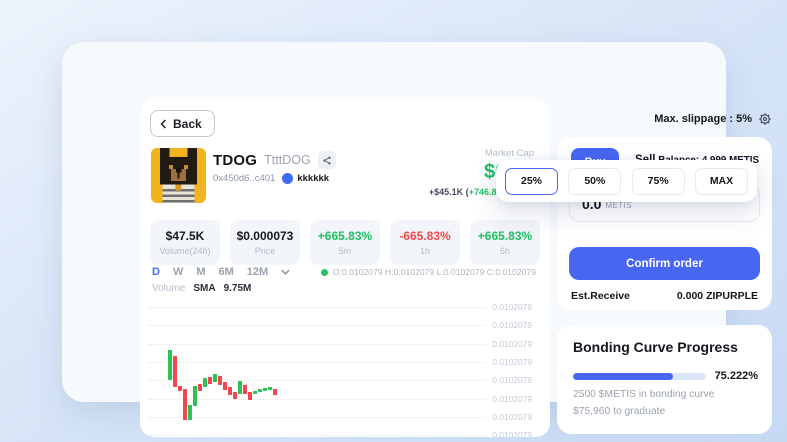 The width and height of the screenshot is (787, 442). What do you see at coordinates (345, 251) in the screenshot?
I see `stat-label: 5m` at bounding box center [345, 251].